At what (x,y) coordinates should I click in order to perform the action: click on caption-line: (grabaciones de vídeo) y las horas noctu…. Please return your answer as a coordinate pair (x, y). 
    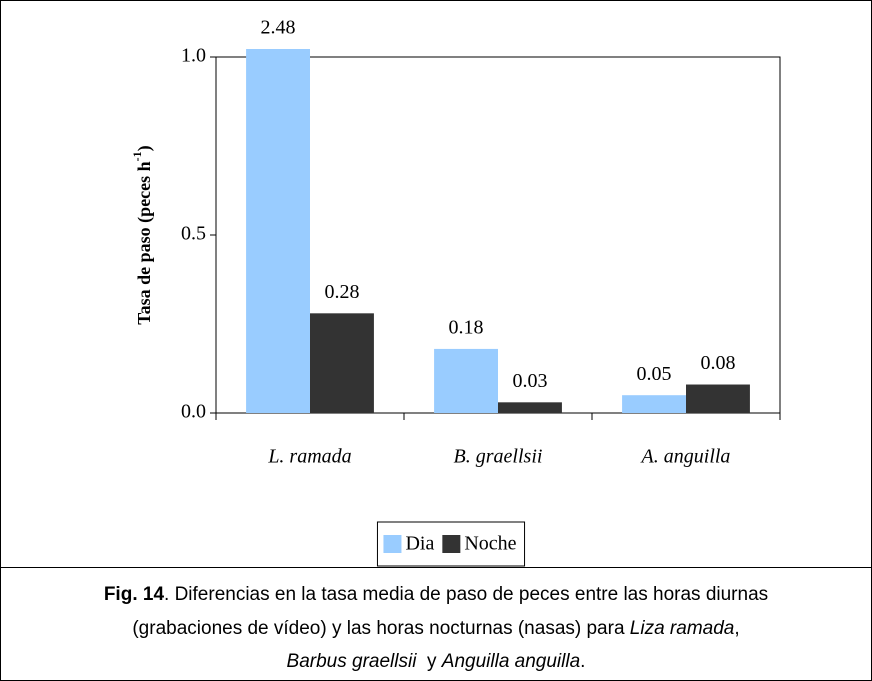
    Looking at the image, I should click on (436, 629).